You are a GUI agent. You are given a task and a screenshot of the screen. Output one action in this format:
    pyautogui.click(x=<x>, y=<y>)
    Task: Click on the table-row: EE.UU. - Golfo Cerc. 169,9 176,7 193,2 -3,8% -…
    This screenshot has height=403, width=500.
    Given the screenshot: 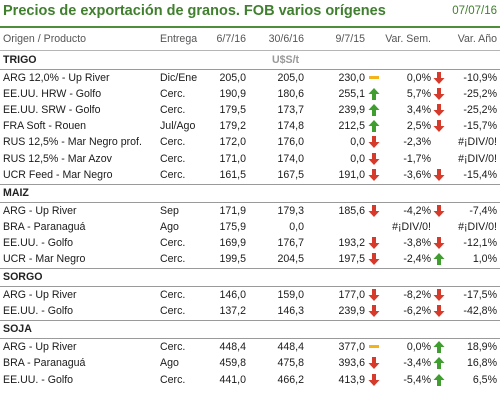 What is the action you would take?
    pyautogui.click(x=250, y=243)
    